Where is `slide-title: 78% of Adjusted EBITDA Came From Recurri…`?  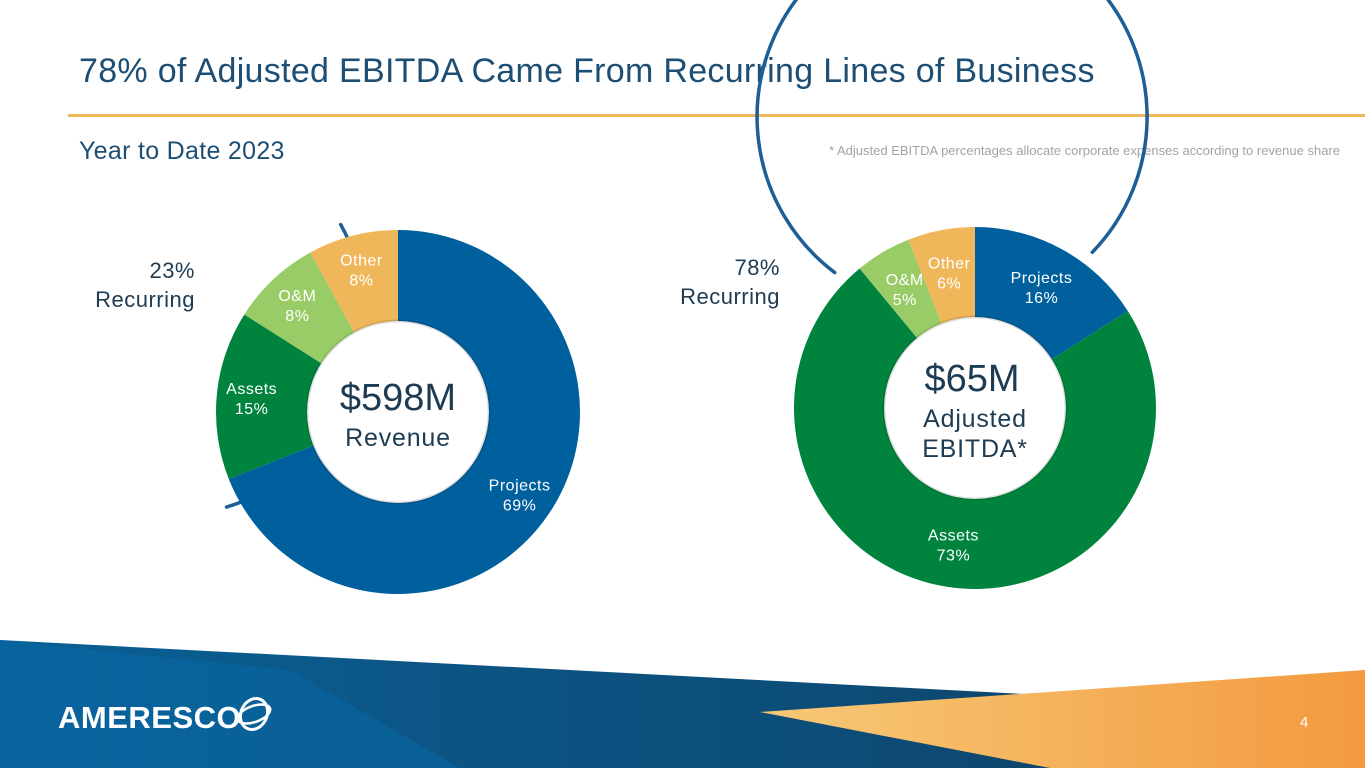
slide-title: 78% of Adjusted EBITDA Came From Recurri… is located at coordinates (587, 71).